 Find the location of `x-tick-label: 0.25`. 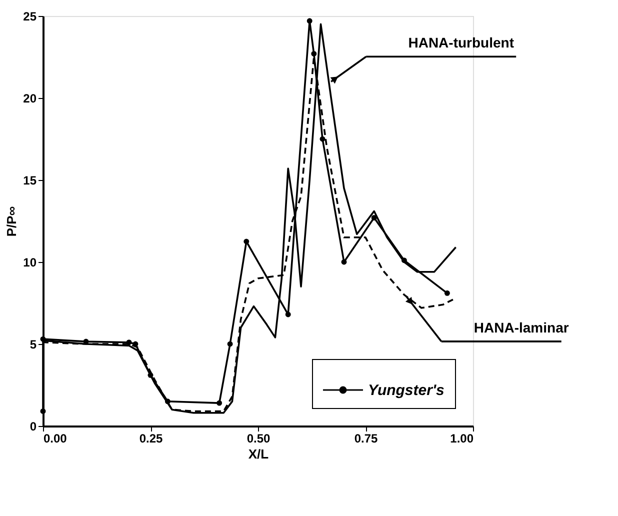

x-tick-label: 0.25 is located at coordinates (151, 439).